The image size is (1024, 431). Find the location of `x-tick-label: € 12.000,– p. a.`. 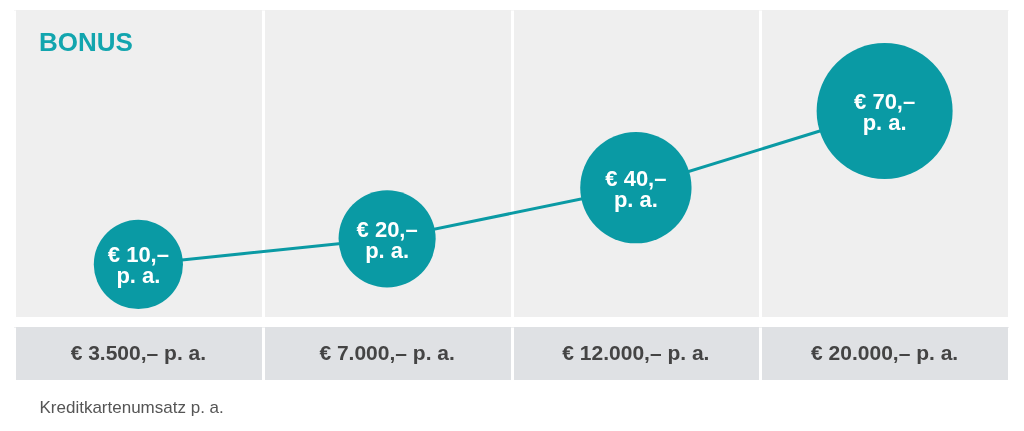

x-tick-label: € 12.000,– p. a. is located at coordinates (636, 352).